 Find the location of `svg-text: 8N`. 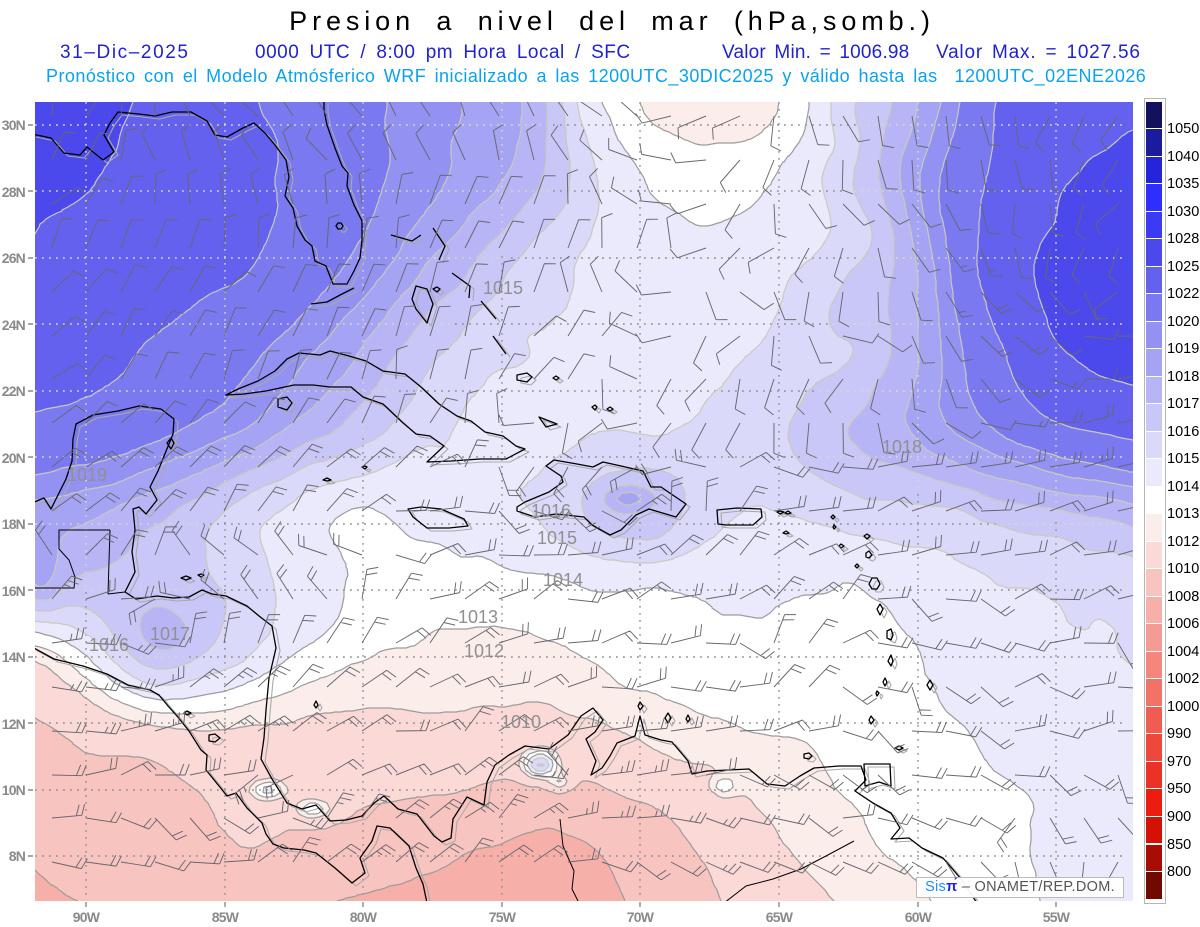

svg-text: 8N is located at coordinates (17, 856).